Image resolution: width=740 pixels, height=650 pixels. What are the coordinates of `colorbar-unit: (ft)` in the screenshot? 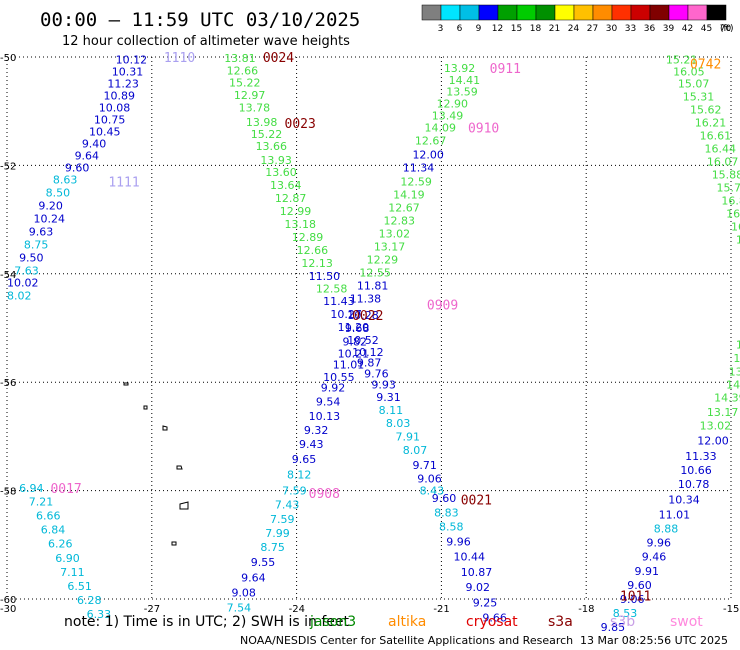 It's located at (727, 29).